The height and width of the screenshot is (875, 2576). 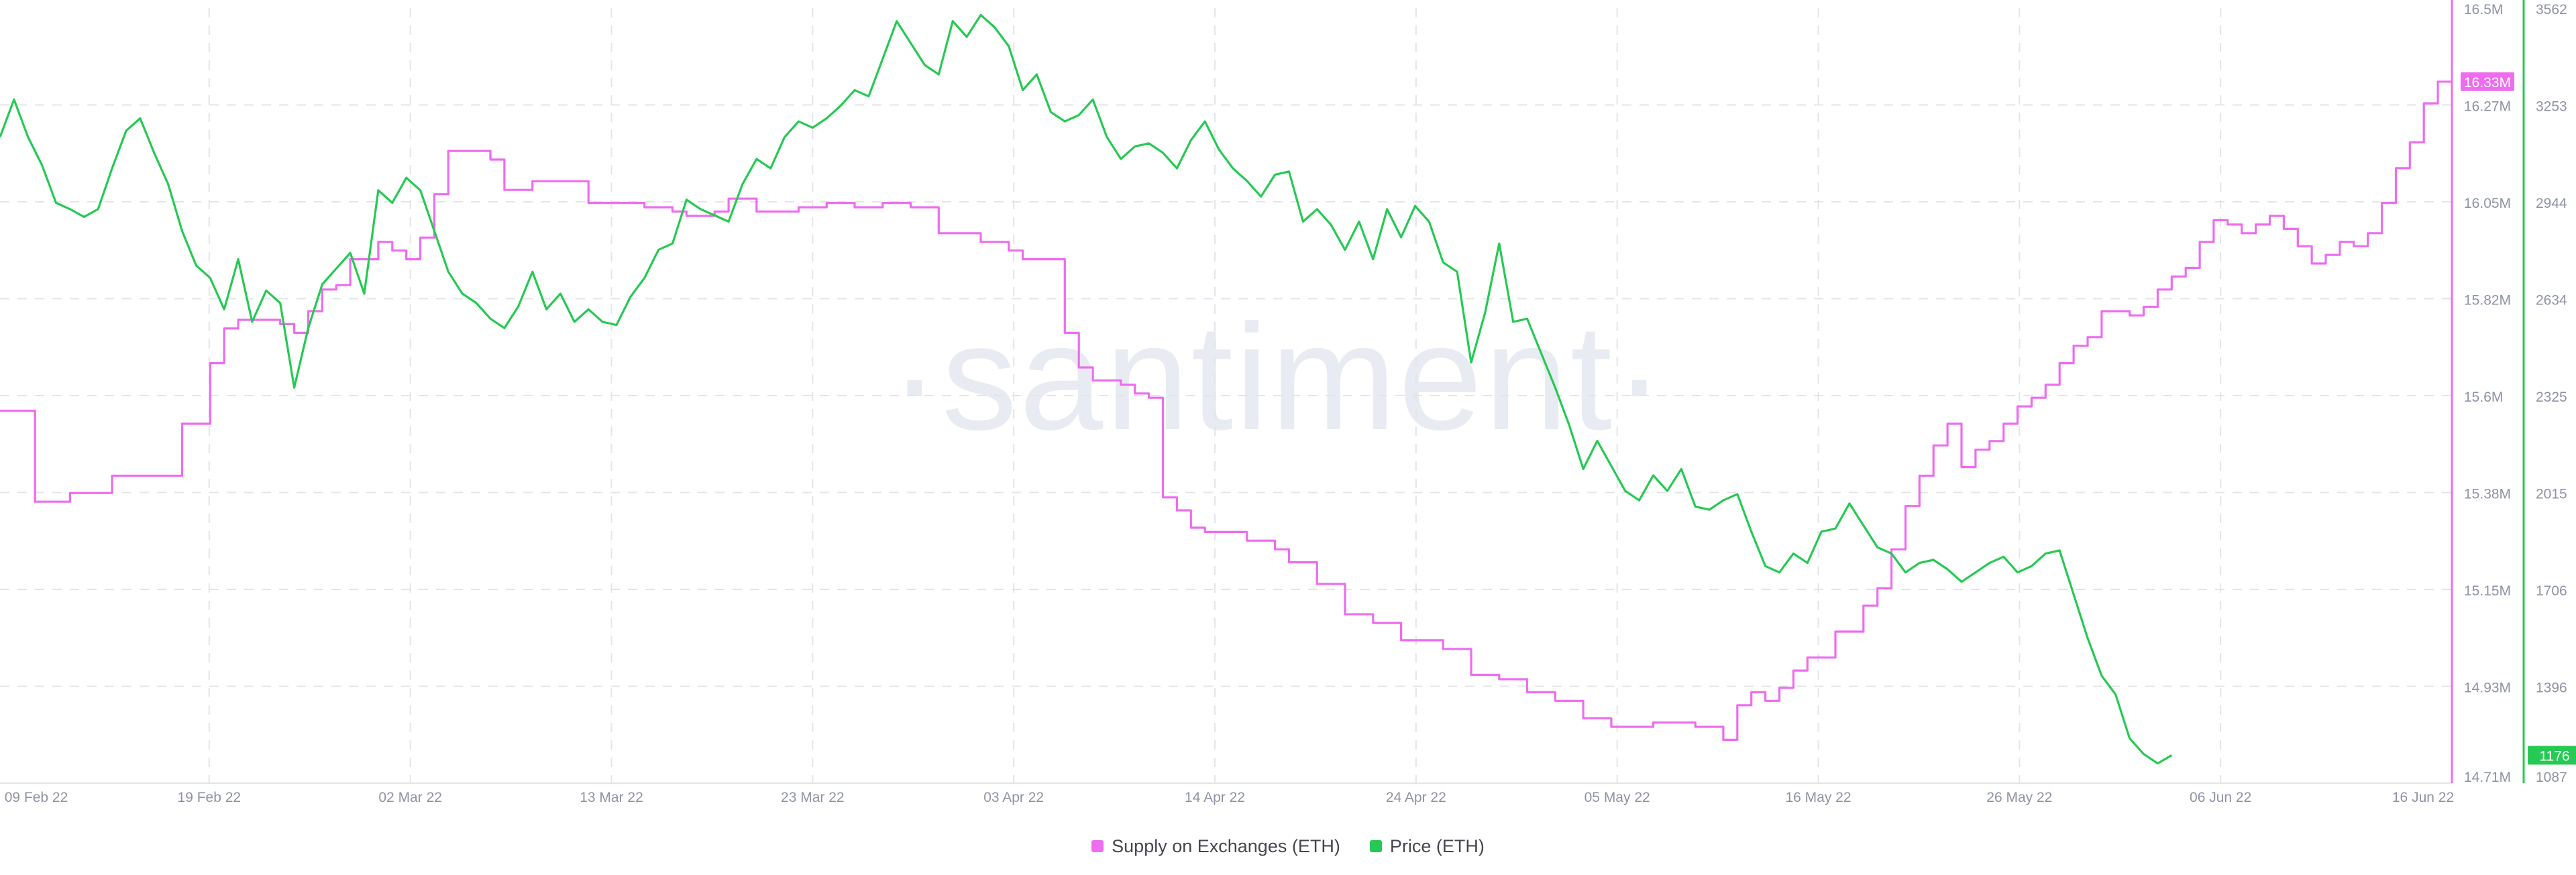 I want to click on legend-label-supply: Supply on Exchanges (ETH), so click(x=1226, y=845).